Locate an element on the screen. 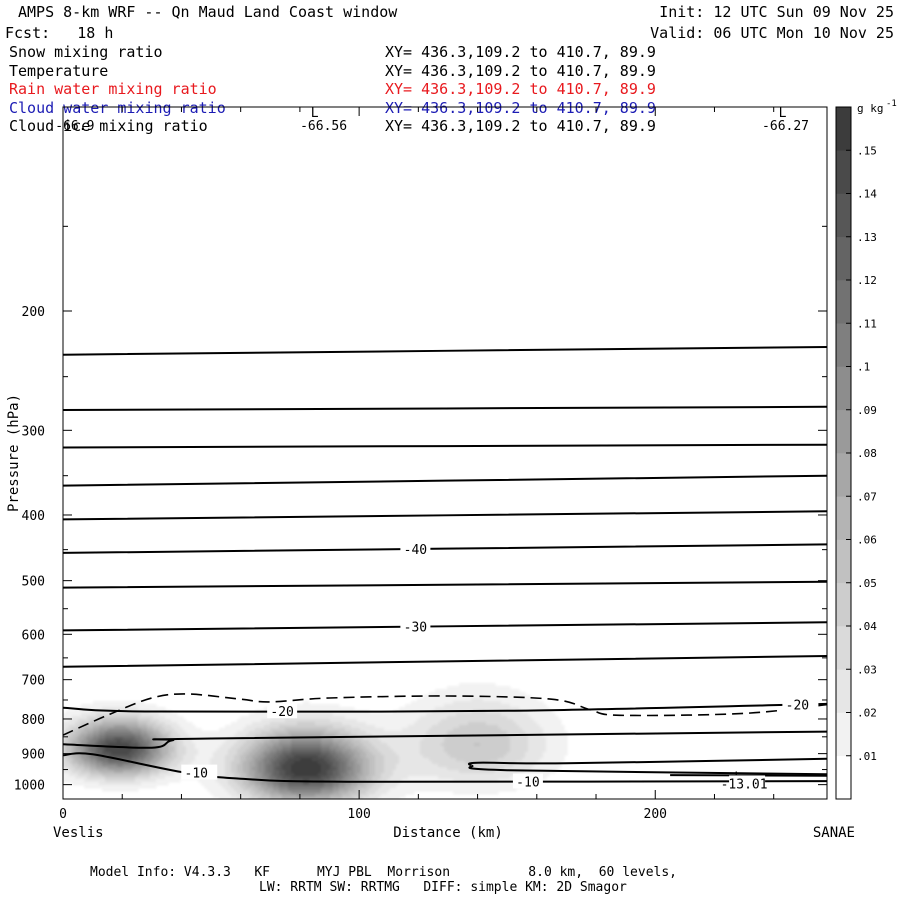  legend-label: Rain water mixing ratio is located at coordinates (113, 89).